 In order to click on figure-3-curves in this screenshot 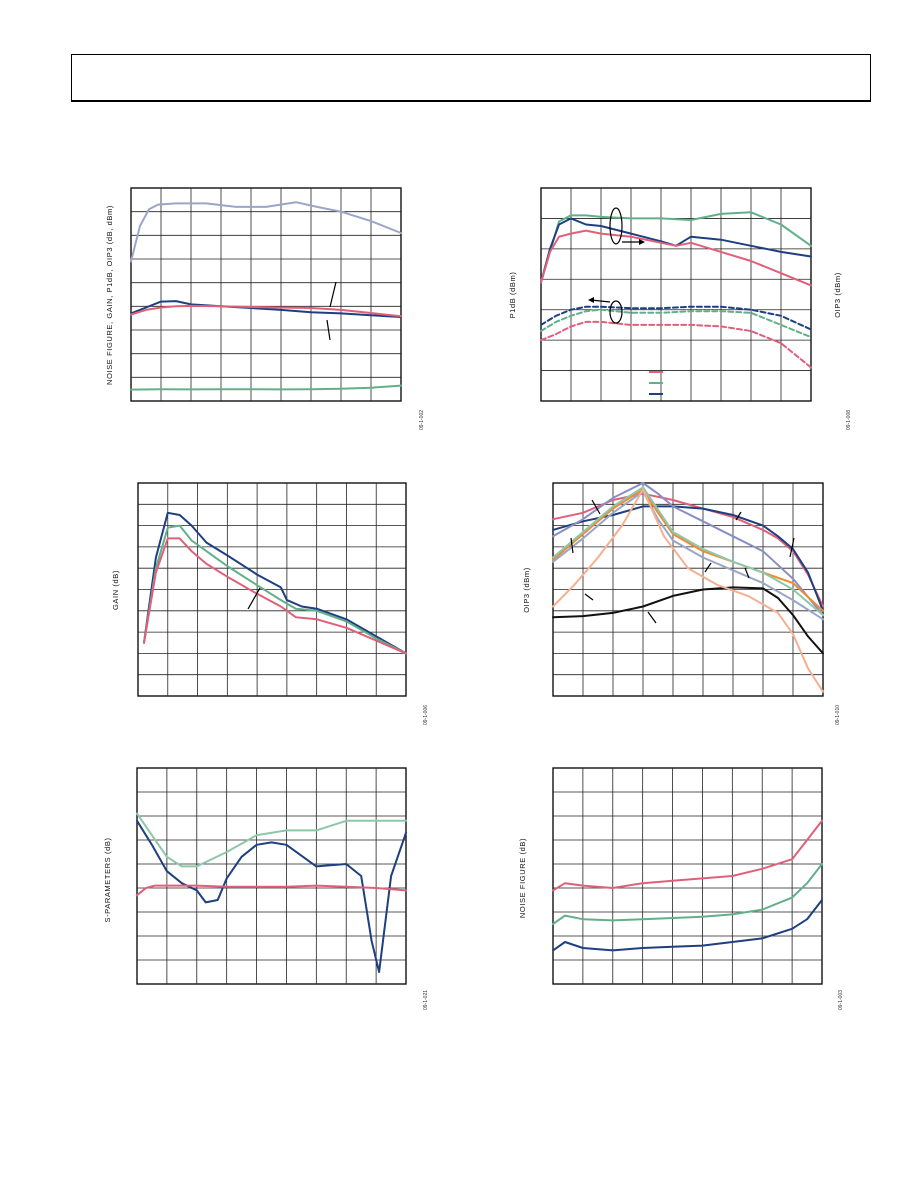, I will do `click(275, 583)`.